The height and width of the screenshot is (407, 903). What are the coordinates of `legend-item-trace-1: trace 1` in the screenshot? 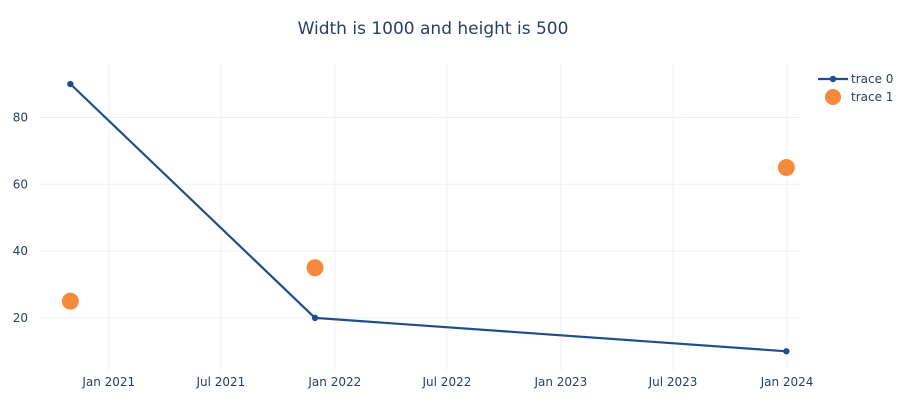 It's located at (859, 97).